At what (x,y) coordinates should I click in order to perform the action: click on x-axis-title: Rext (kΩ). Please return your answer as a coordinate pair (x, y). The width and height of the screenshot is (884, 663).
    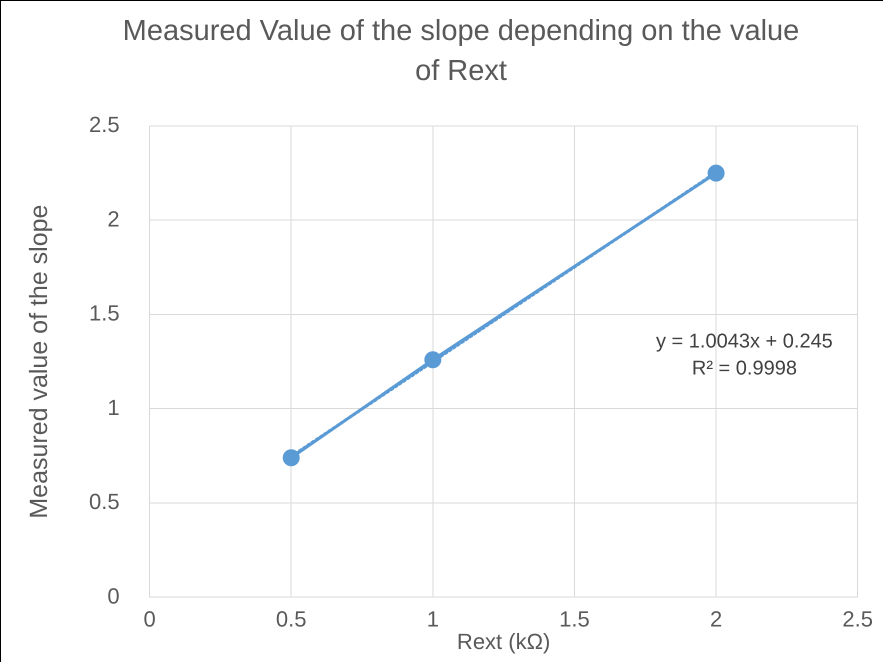
    Looking at the image, I should click on (503, 641).